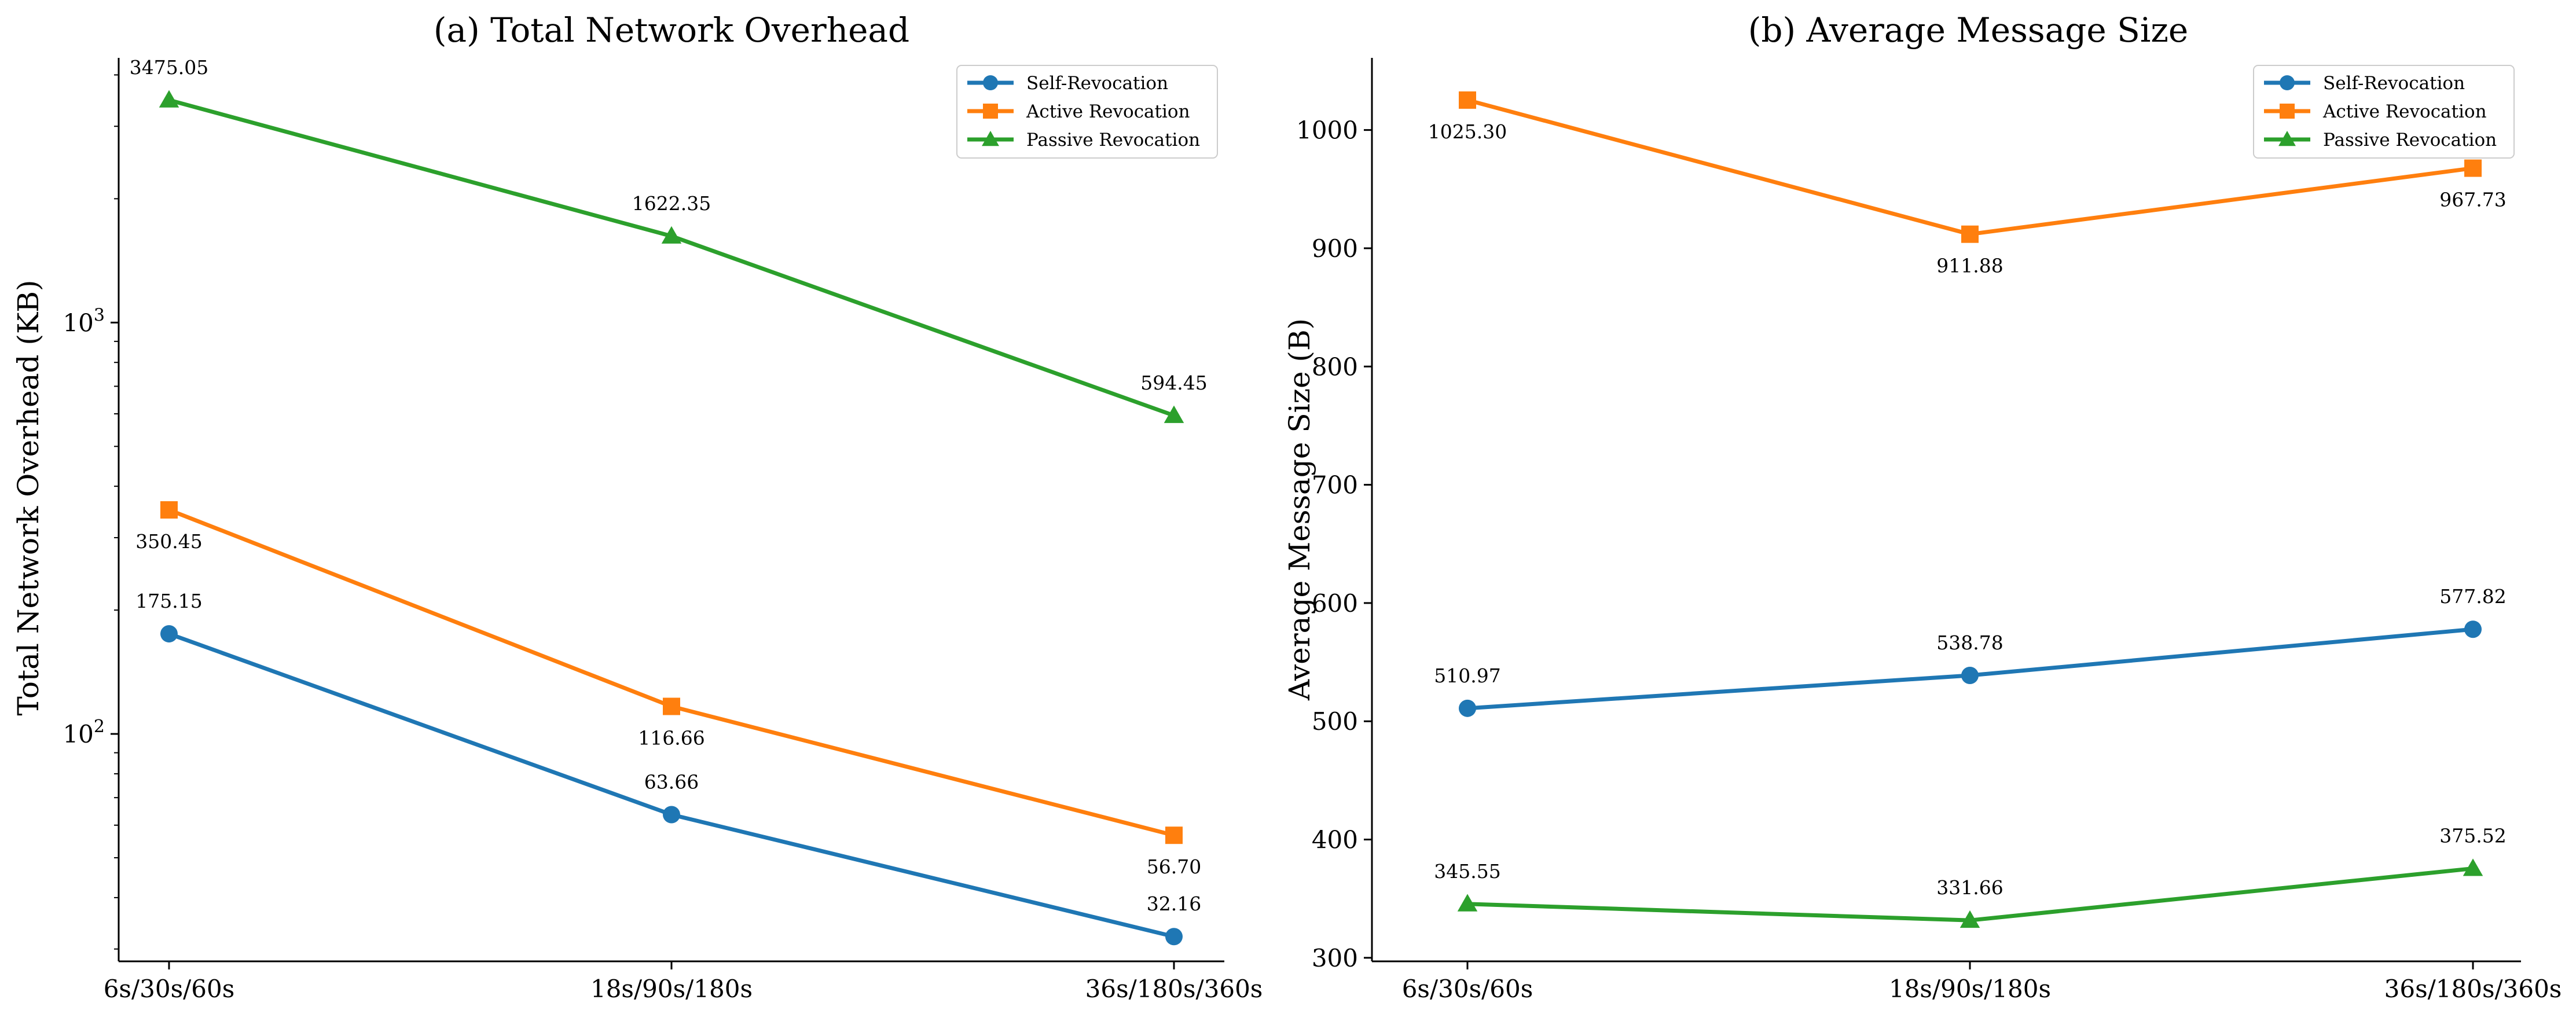 The width and height of the screenshot is (2576, 1025). I want to click on y-tick-label: 10³, so click(84, 321).